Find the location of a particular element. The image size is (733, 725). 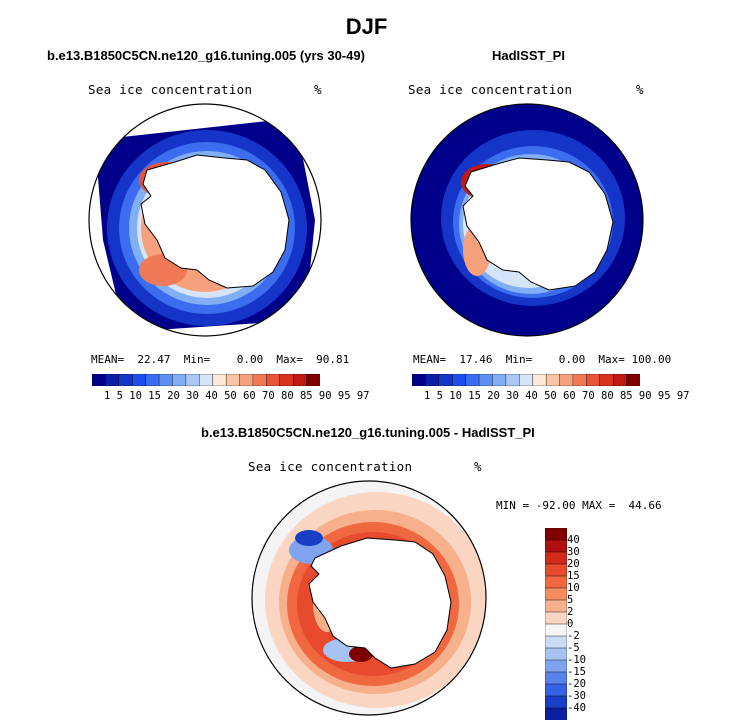

colorbar-tick-label: 30 is located at coordinates (573, 552).